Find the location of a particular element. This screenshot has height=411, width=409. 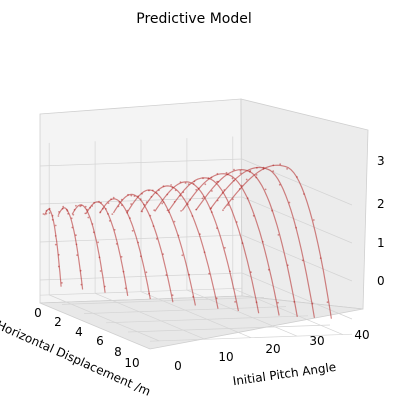

x-tick-label: 6 is located at coordinates (100, 341).